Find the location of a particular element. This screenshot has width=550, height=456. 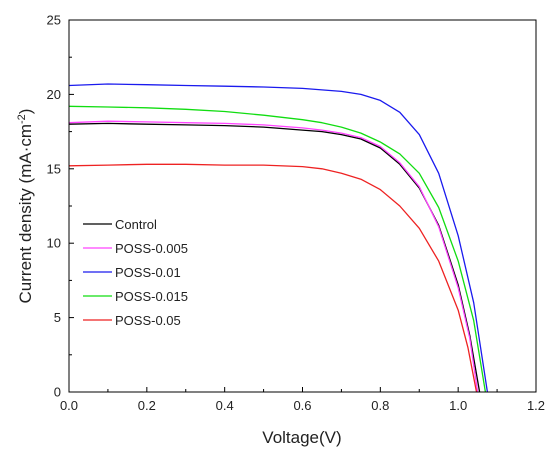

x-tick-label: 0.8 is located at coordinates (380, 405).